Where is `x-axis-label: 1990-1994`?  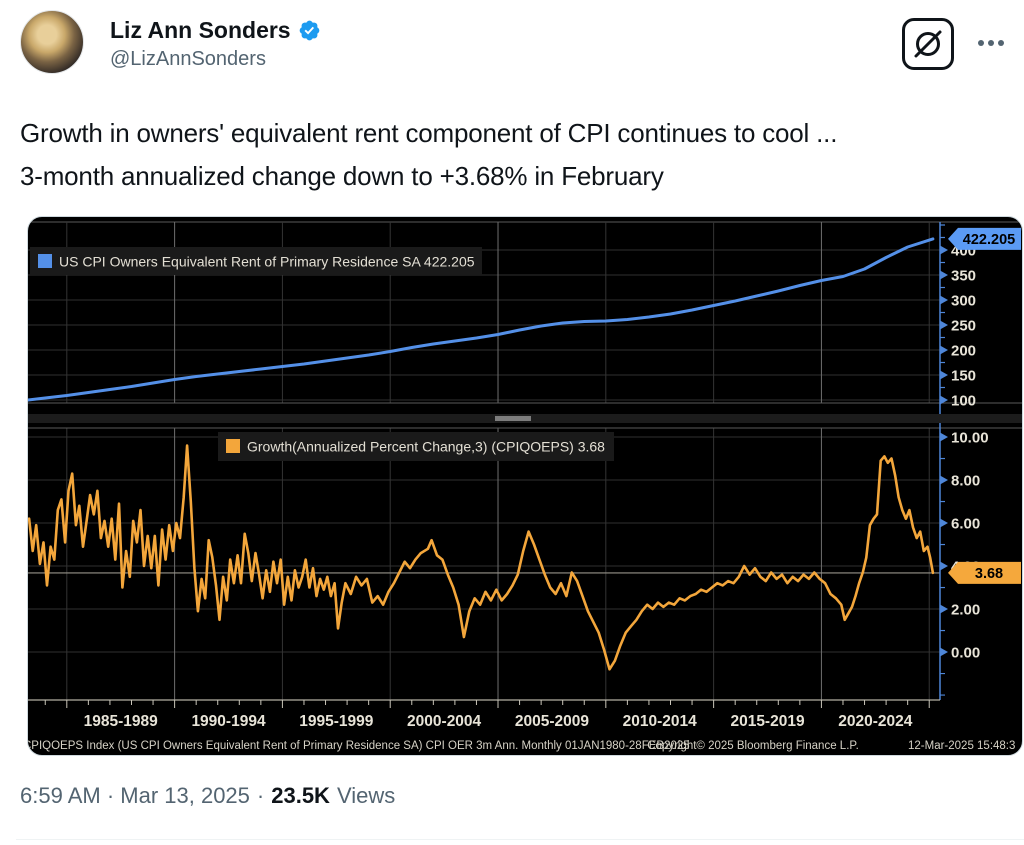 x-axis-label: 1990-1994 is located at coordinates (228, 721).